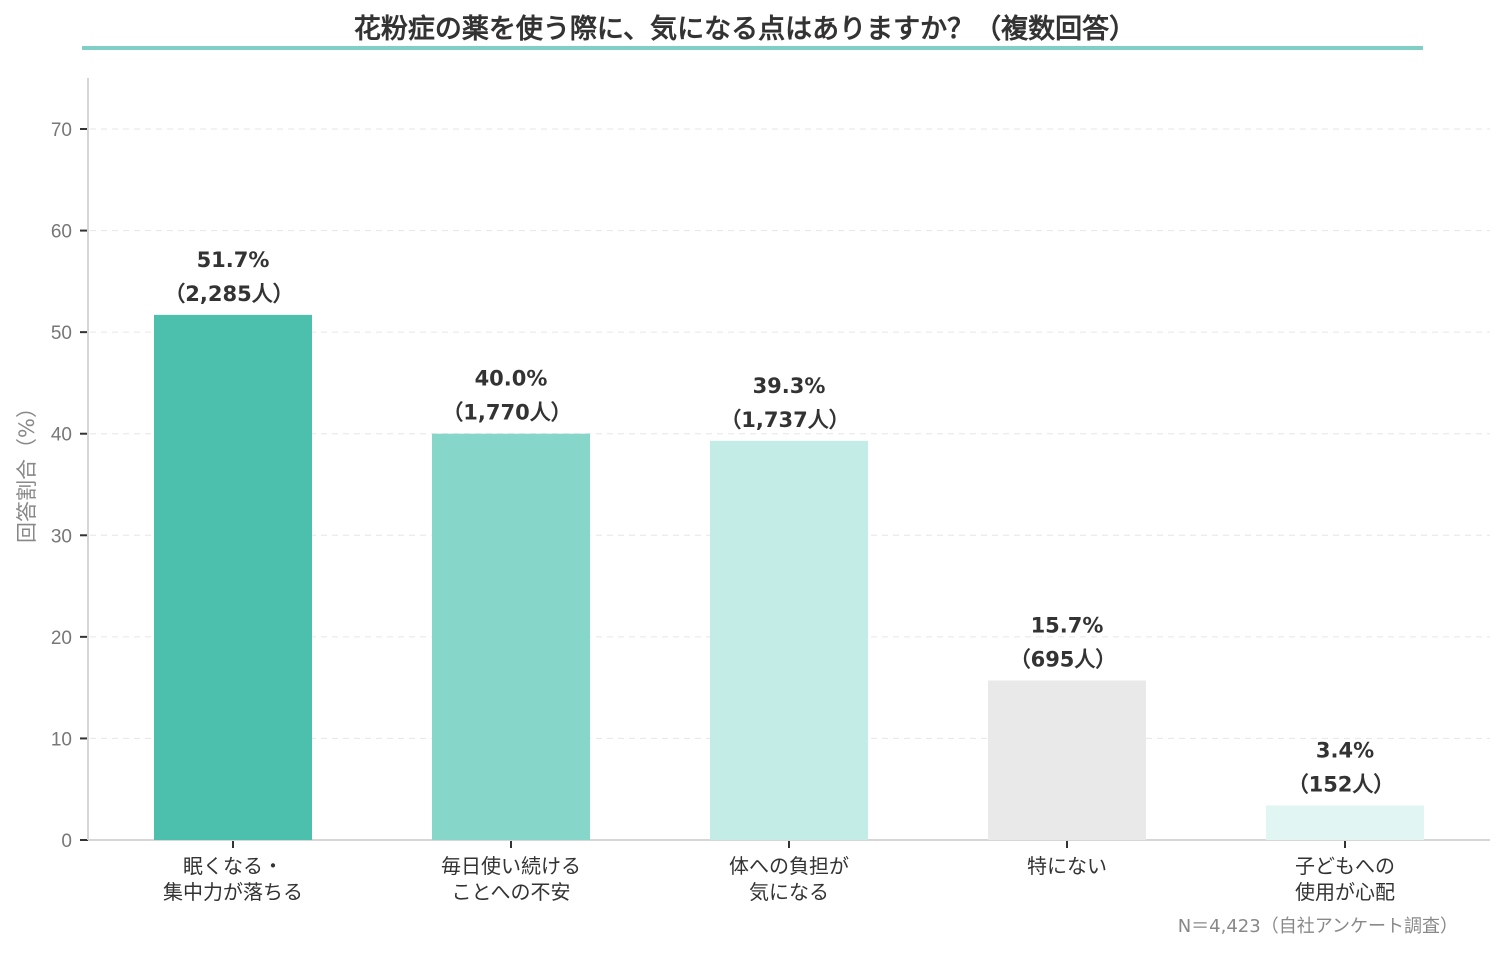 The image size is (1504, 953). What do you see at coordinates (233, 892) in the screenshot?
I see `x-category-label: 集中力が落ちる` at bounding box center [233, 892].